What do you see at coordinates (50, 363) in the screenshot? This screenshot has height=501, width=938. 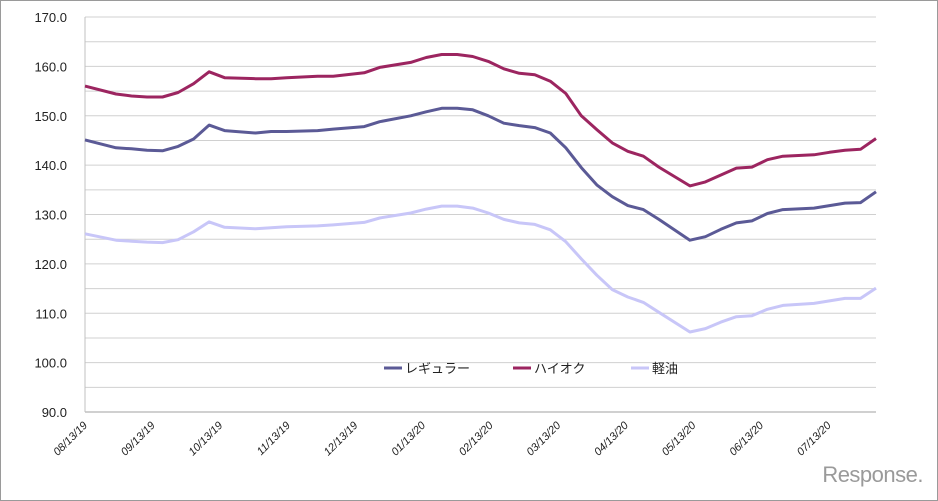 I see `y-tick-label: 100.0` at bounding box center [50, 363].